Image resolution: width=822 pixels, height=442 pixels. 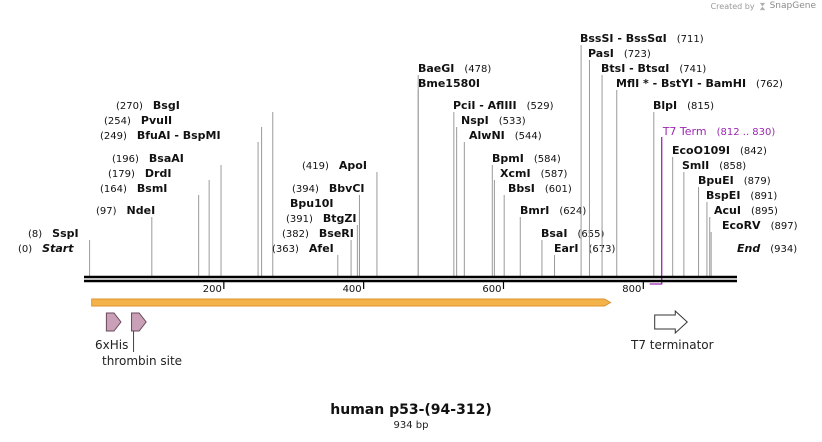 What do you see at coordinates (113, 189) in the screenshot?
I see `site-position: (164)` at bounding box center [113, 189].